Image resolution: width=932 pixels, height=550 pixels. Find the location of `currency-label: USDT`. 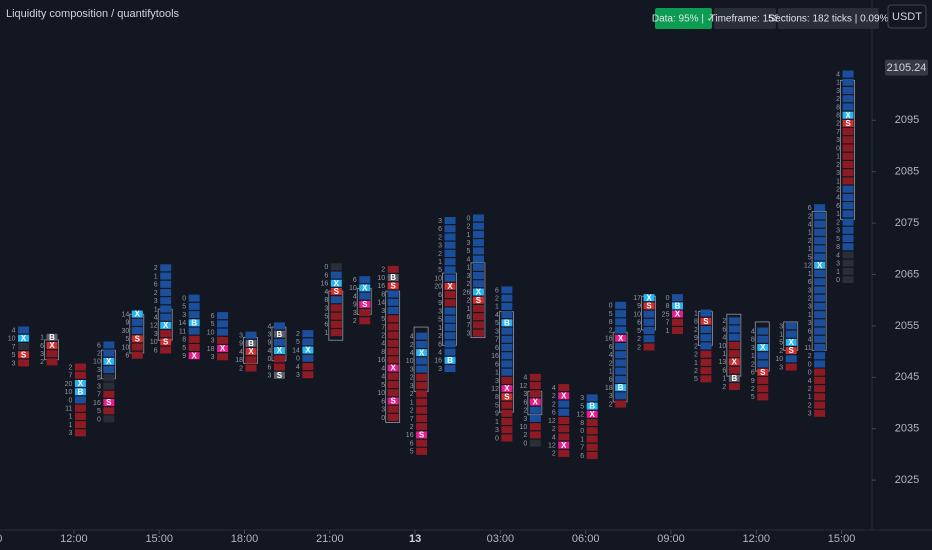

currency-label: USDT is located at coordinates (907, 17).